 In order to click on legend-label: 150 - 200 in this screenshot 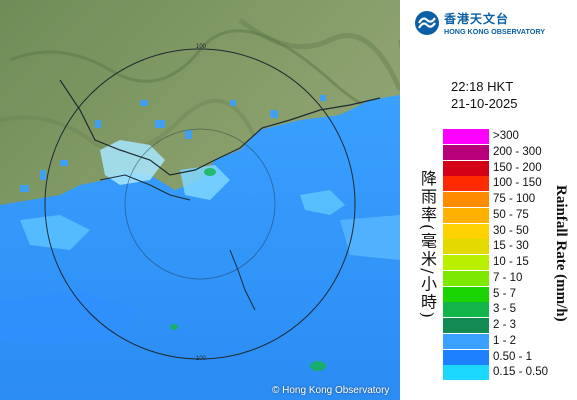, I will do `click(517, 167)`.